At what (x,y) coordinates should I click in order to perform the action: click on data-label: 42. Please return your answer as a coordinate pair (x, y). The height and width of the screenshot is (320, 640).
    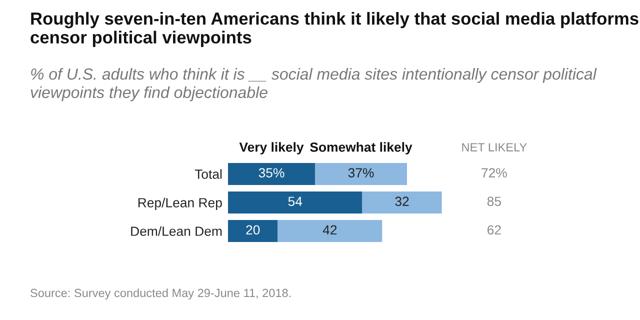
    Looking at the image, I should click on (329, 229).